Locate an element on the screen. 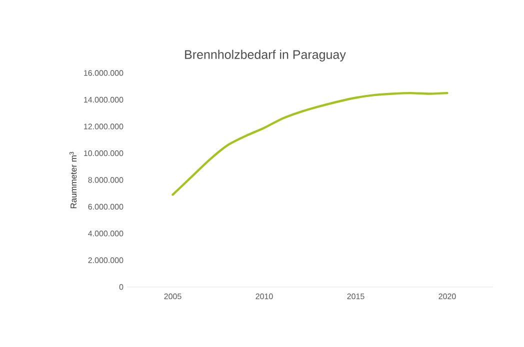 The height and width of the screenshot is (347, 524). x-tick-label: 2020 is located at coordinates (447, 297).